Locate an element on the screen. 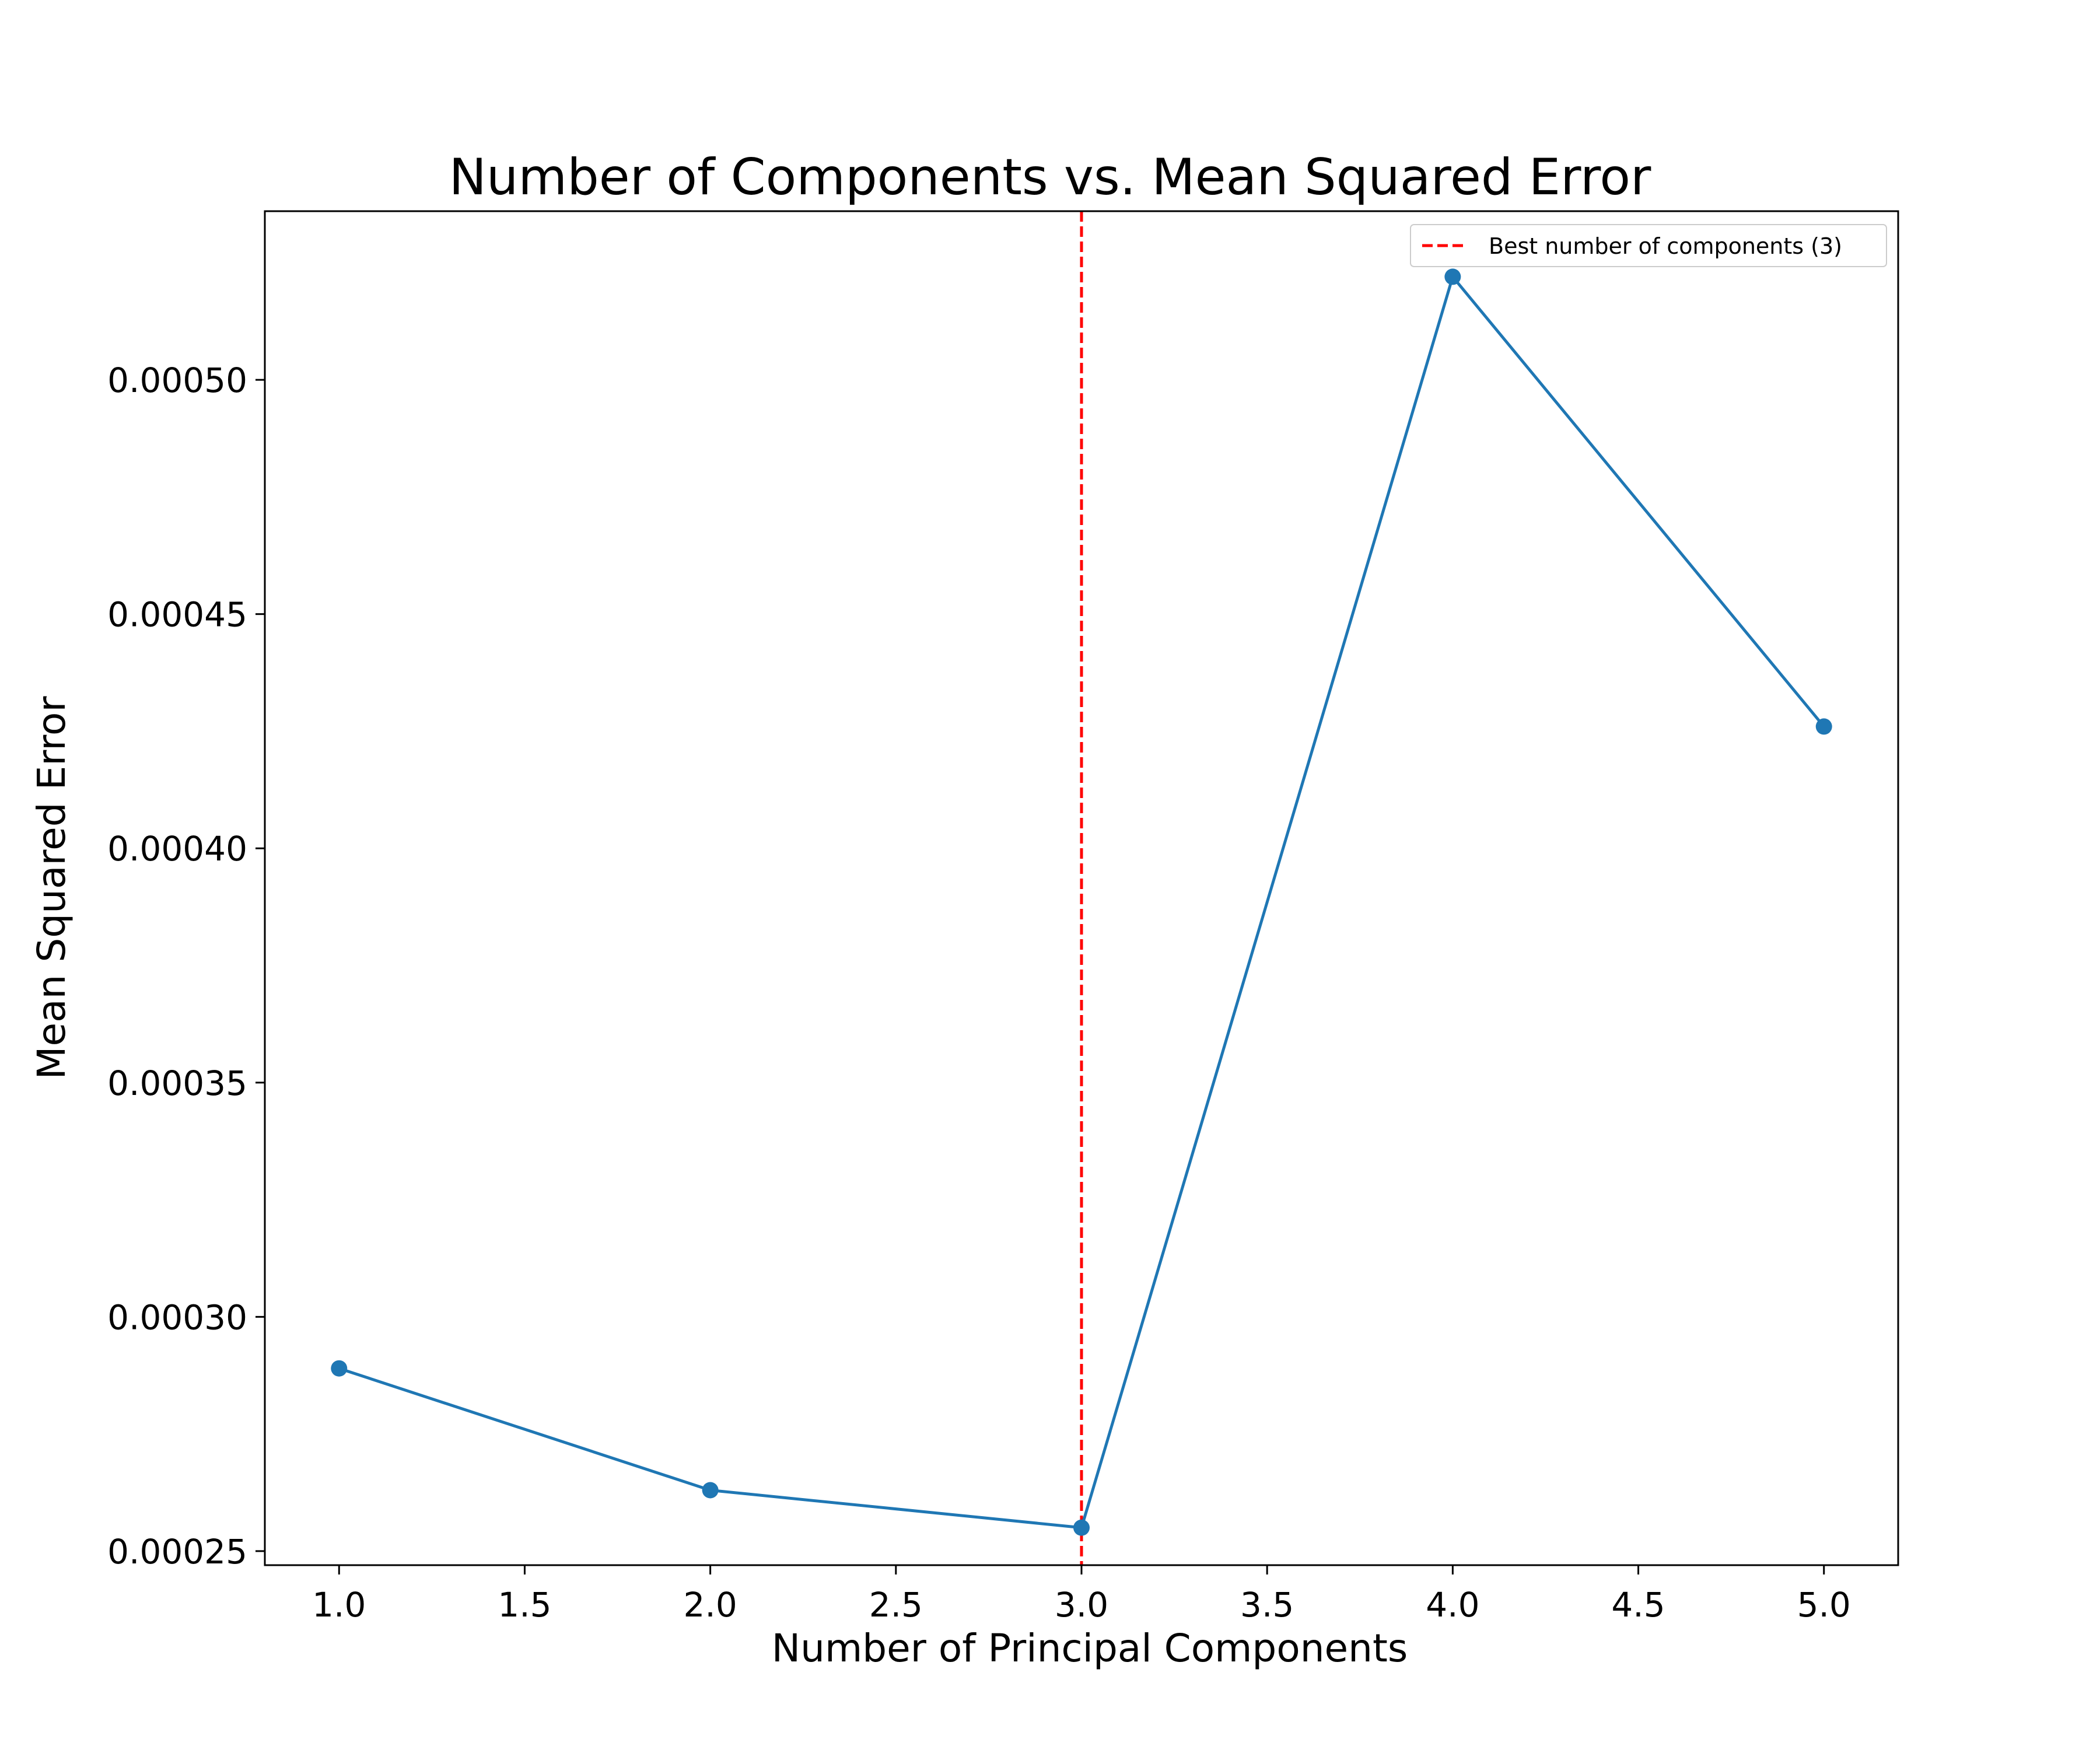 The width and height of the screenshot is (2100, 1753). y-tick-label: 0.00025 is located at coordinates (177, 1552).